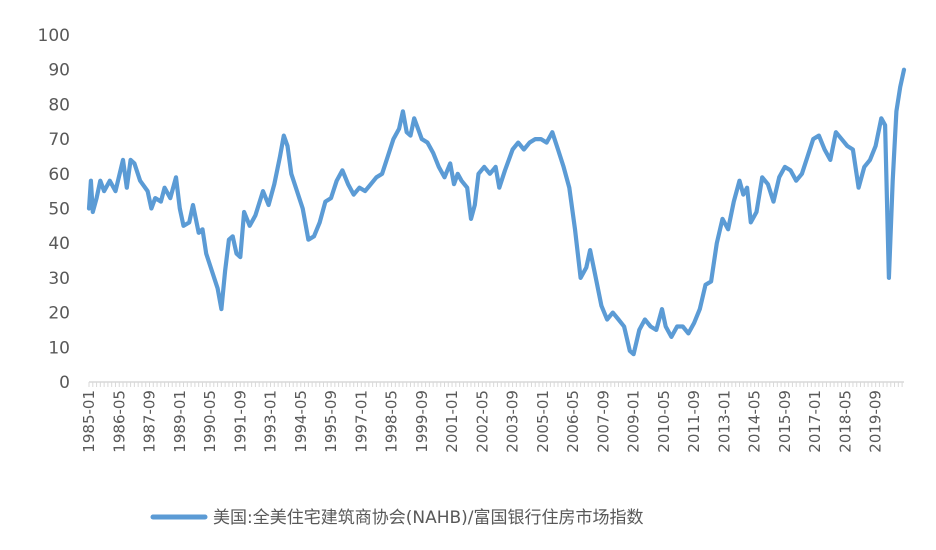 The height and width of the screenshot is (550, 936). I want to click on x-tick-label: 1995-09, so click(331, 421).